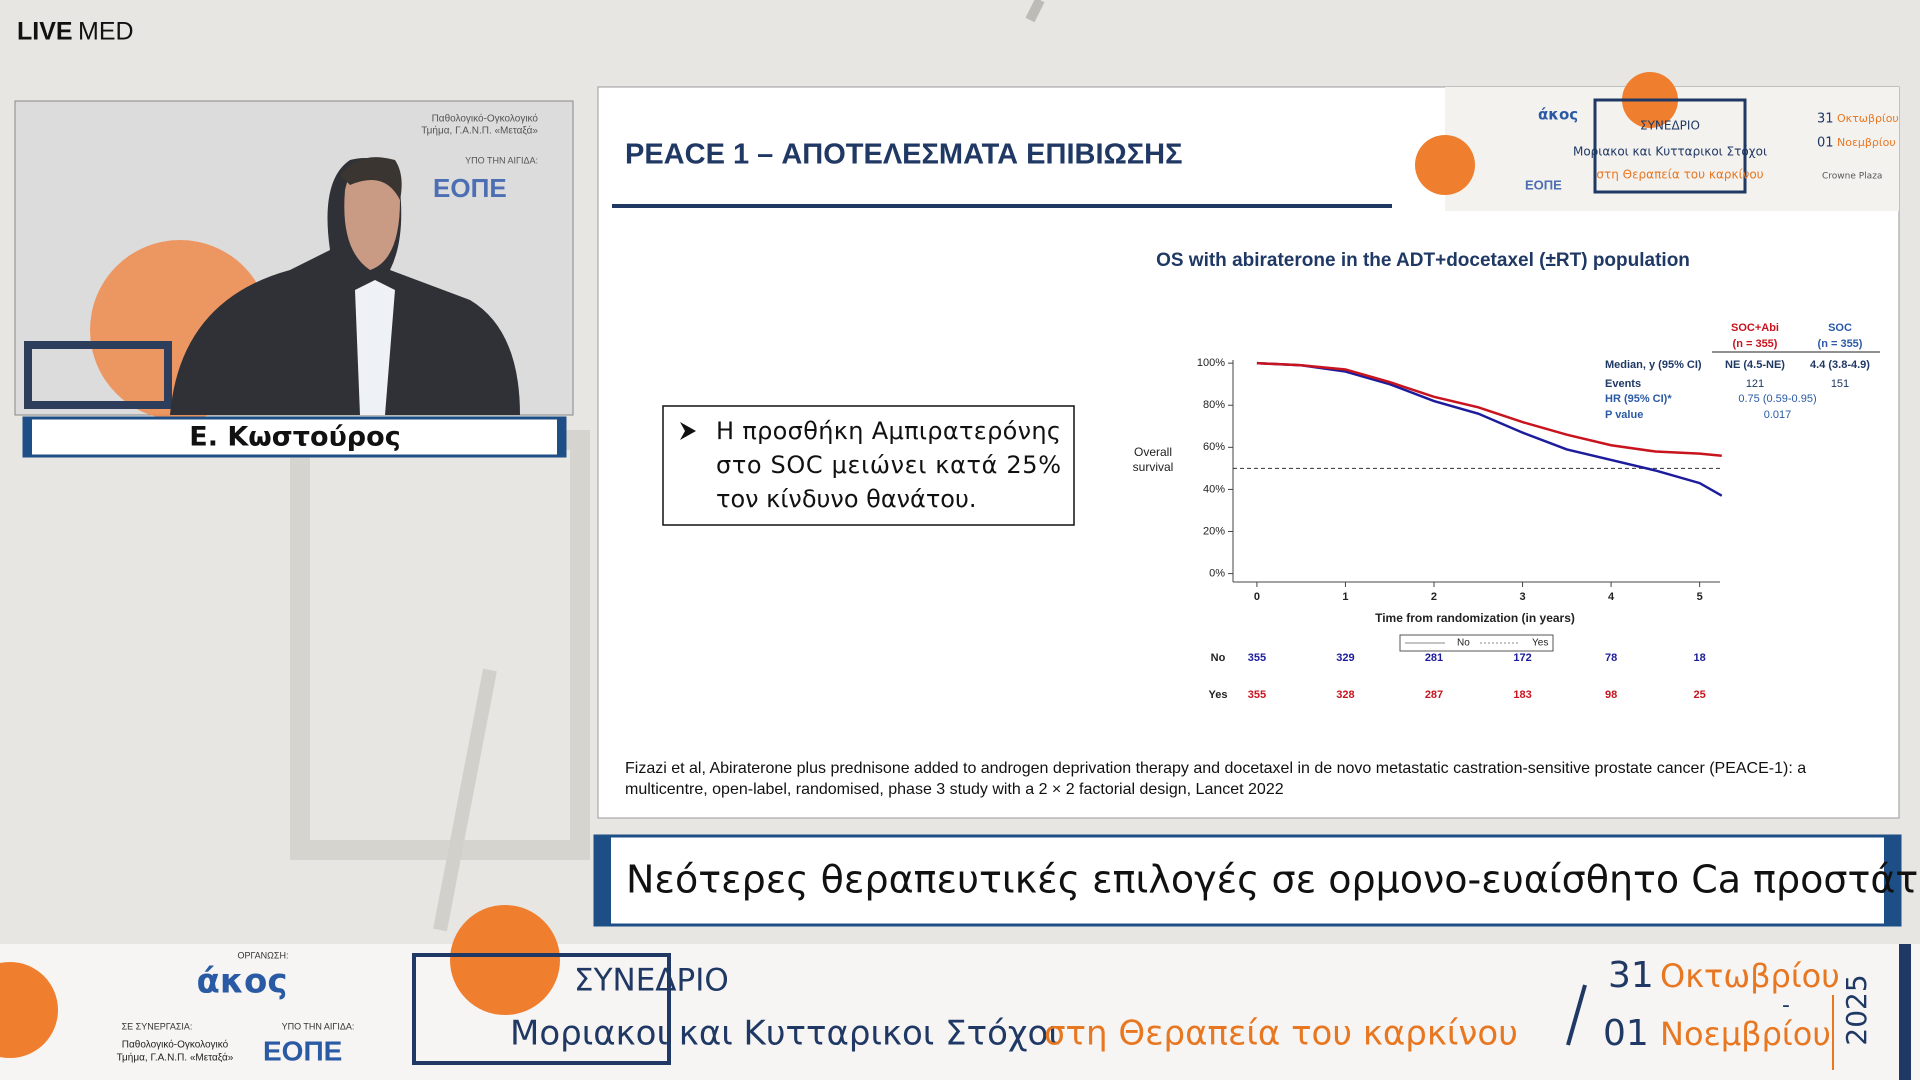 The width and height of the screenshot is (1920, 1080). I want to click on mini-auspices: ΕΟΠΕ, so click(1543, 184).